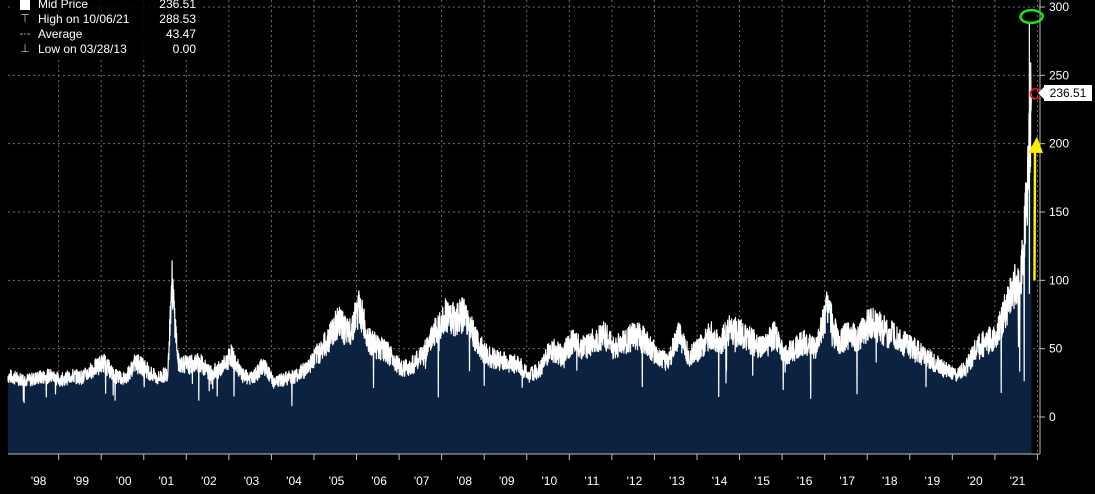 The width and height of the screenshot is (1095, 494). Describe the element at coordinates (63, 5) in the screenshot. I see `legend-mid-price-label: Mid Price` at that location.